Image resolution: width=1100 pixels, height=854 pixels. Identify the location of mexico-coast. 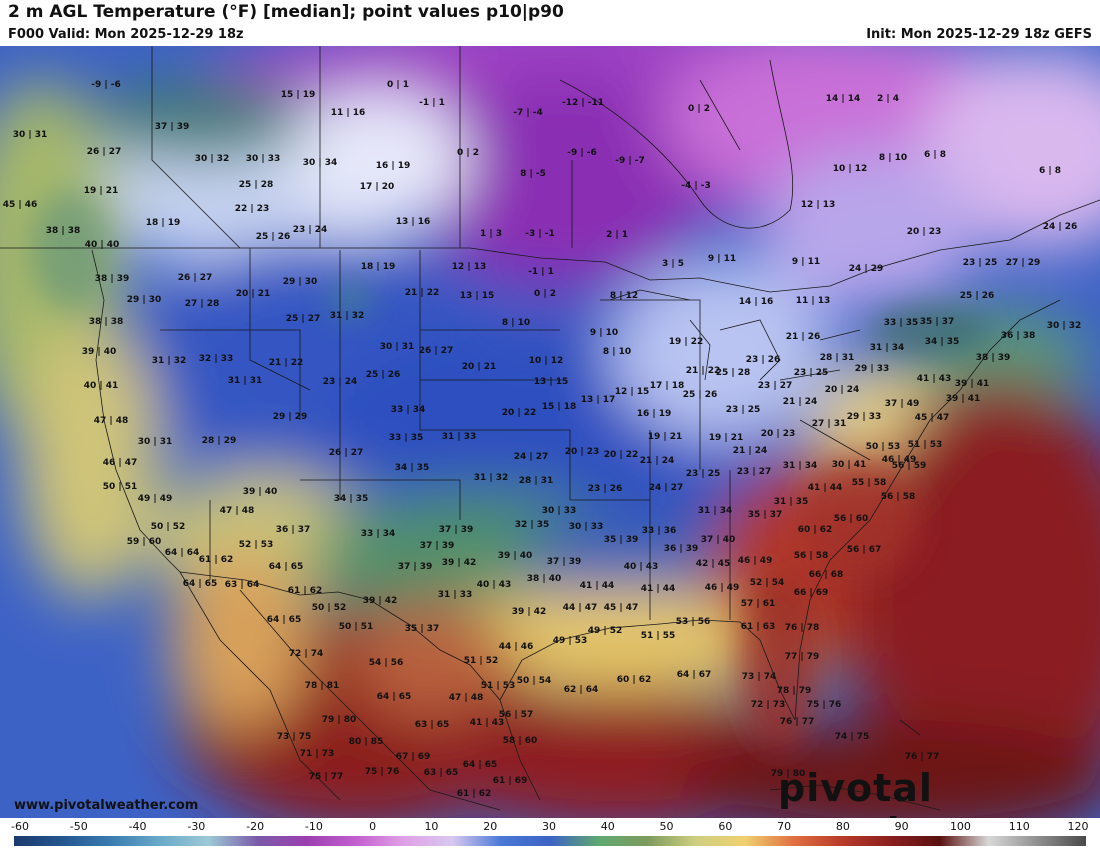
(360, 691).